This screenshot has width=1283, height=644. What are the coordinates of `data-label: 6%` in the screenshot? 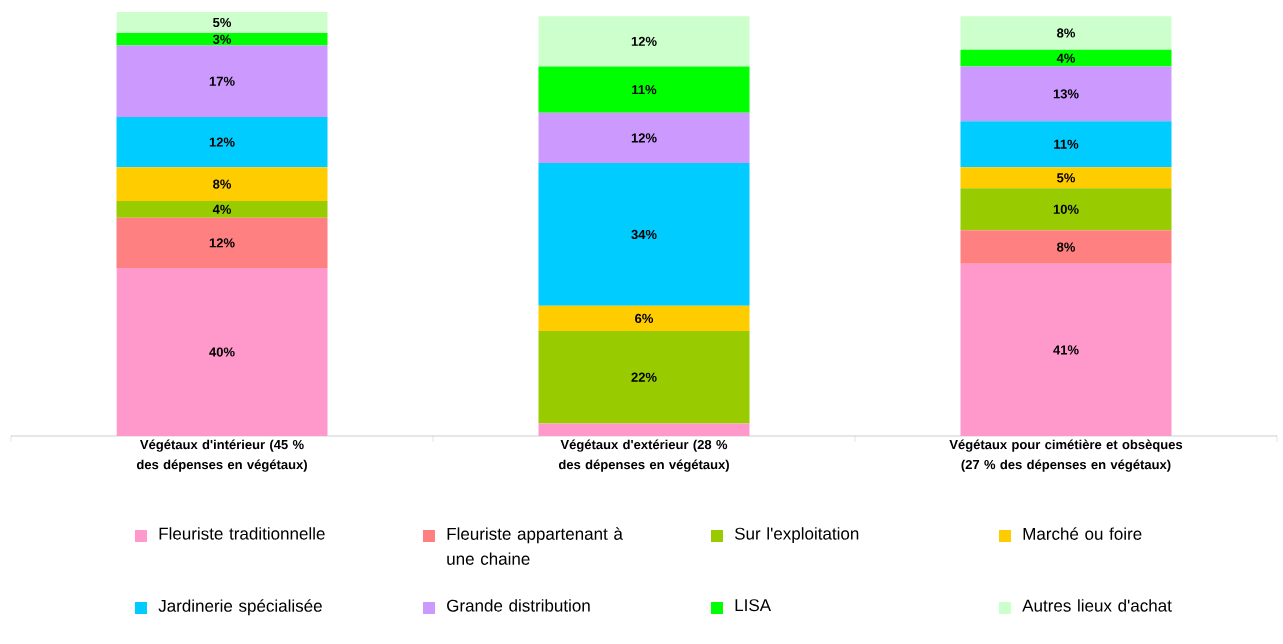 It's located at (644, 318).